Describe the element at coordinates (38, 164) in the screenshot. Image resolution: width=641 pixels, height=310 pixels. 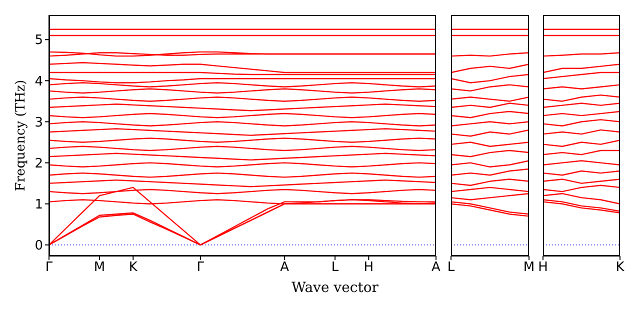
I see `y-tick-label: 2` at that location.